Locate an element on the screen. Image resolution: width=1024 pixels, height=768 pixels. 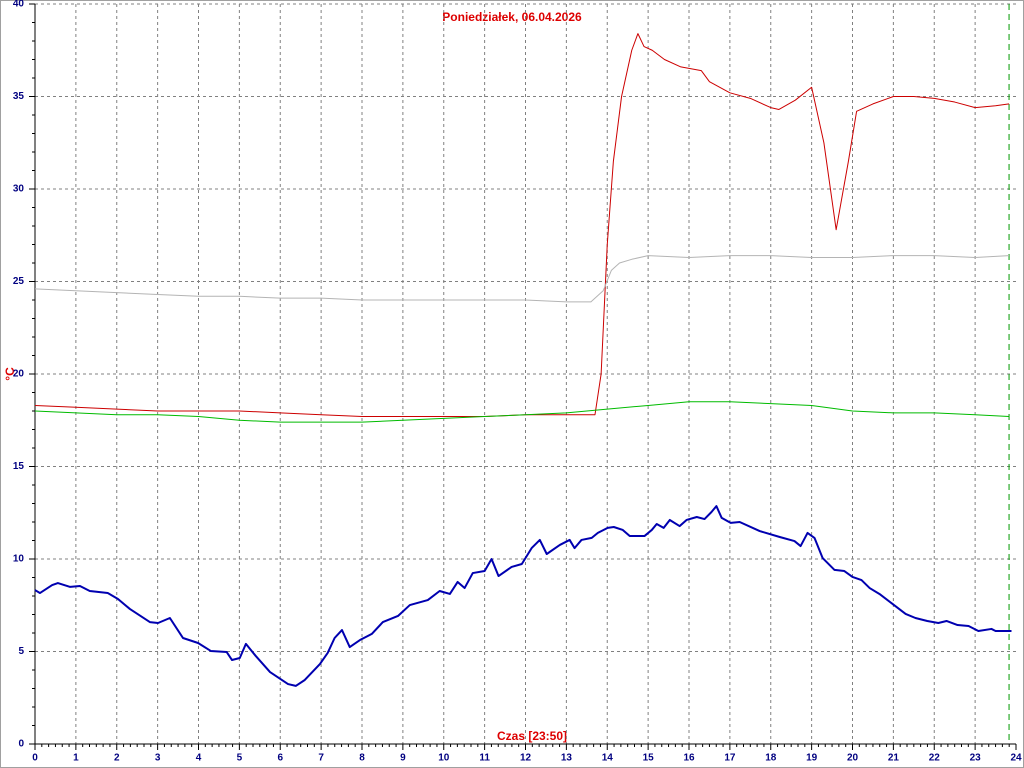
x-tick-label: 18 is located at coordinates (771, 758).